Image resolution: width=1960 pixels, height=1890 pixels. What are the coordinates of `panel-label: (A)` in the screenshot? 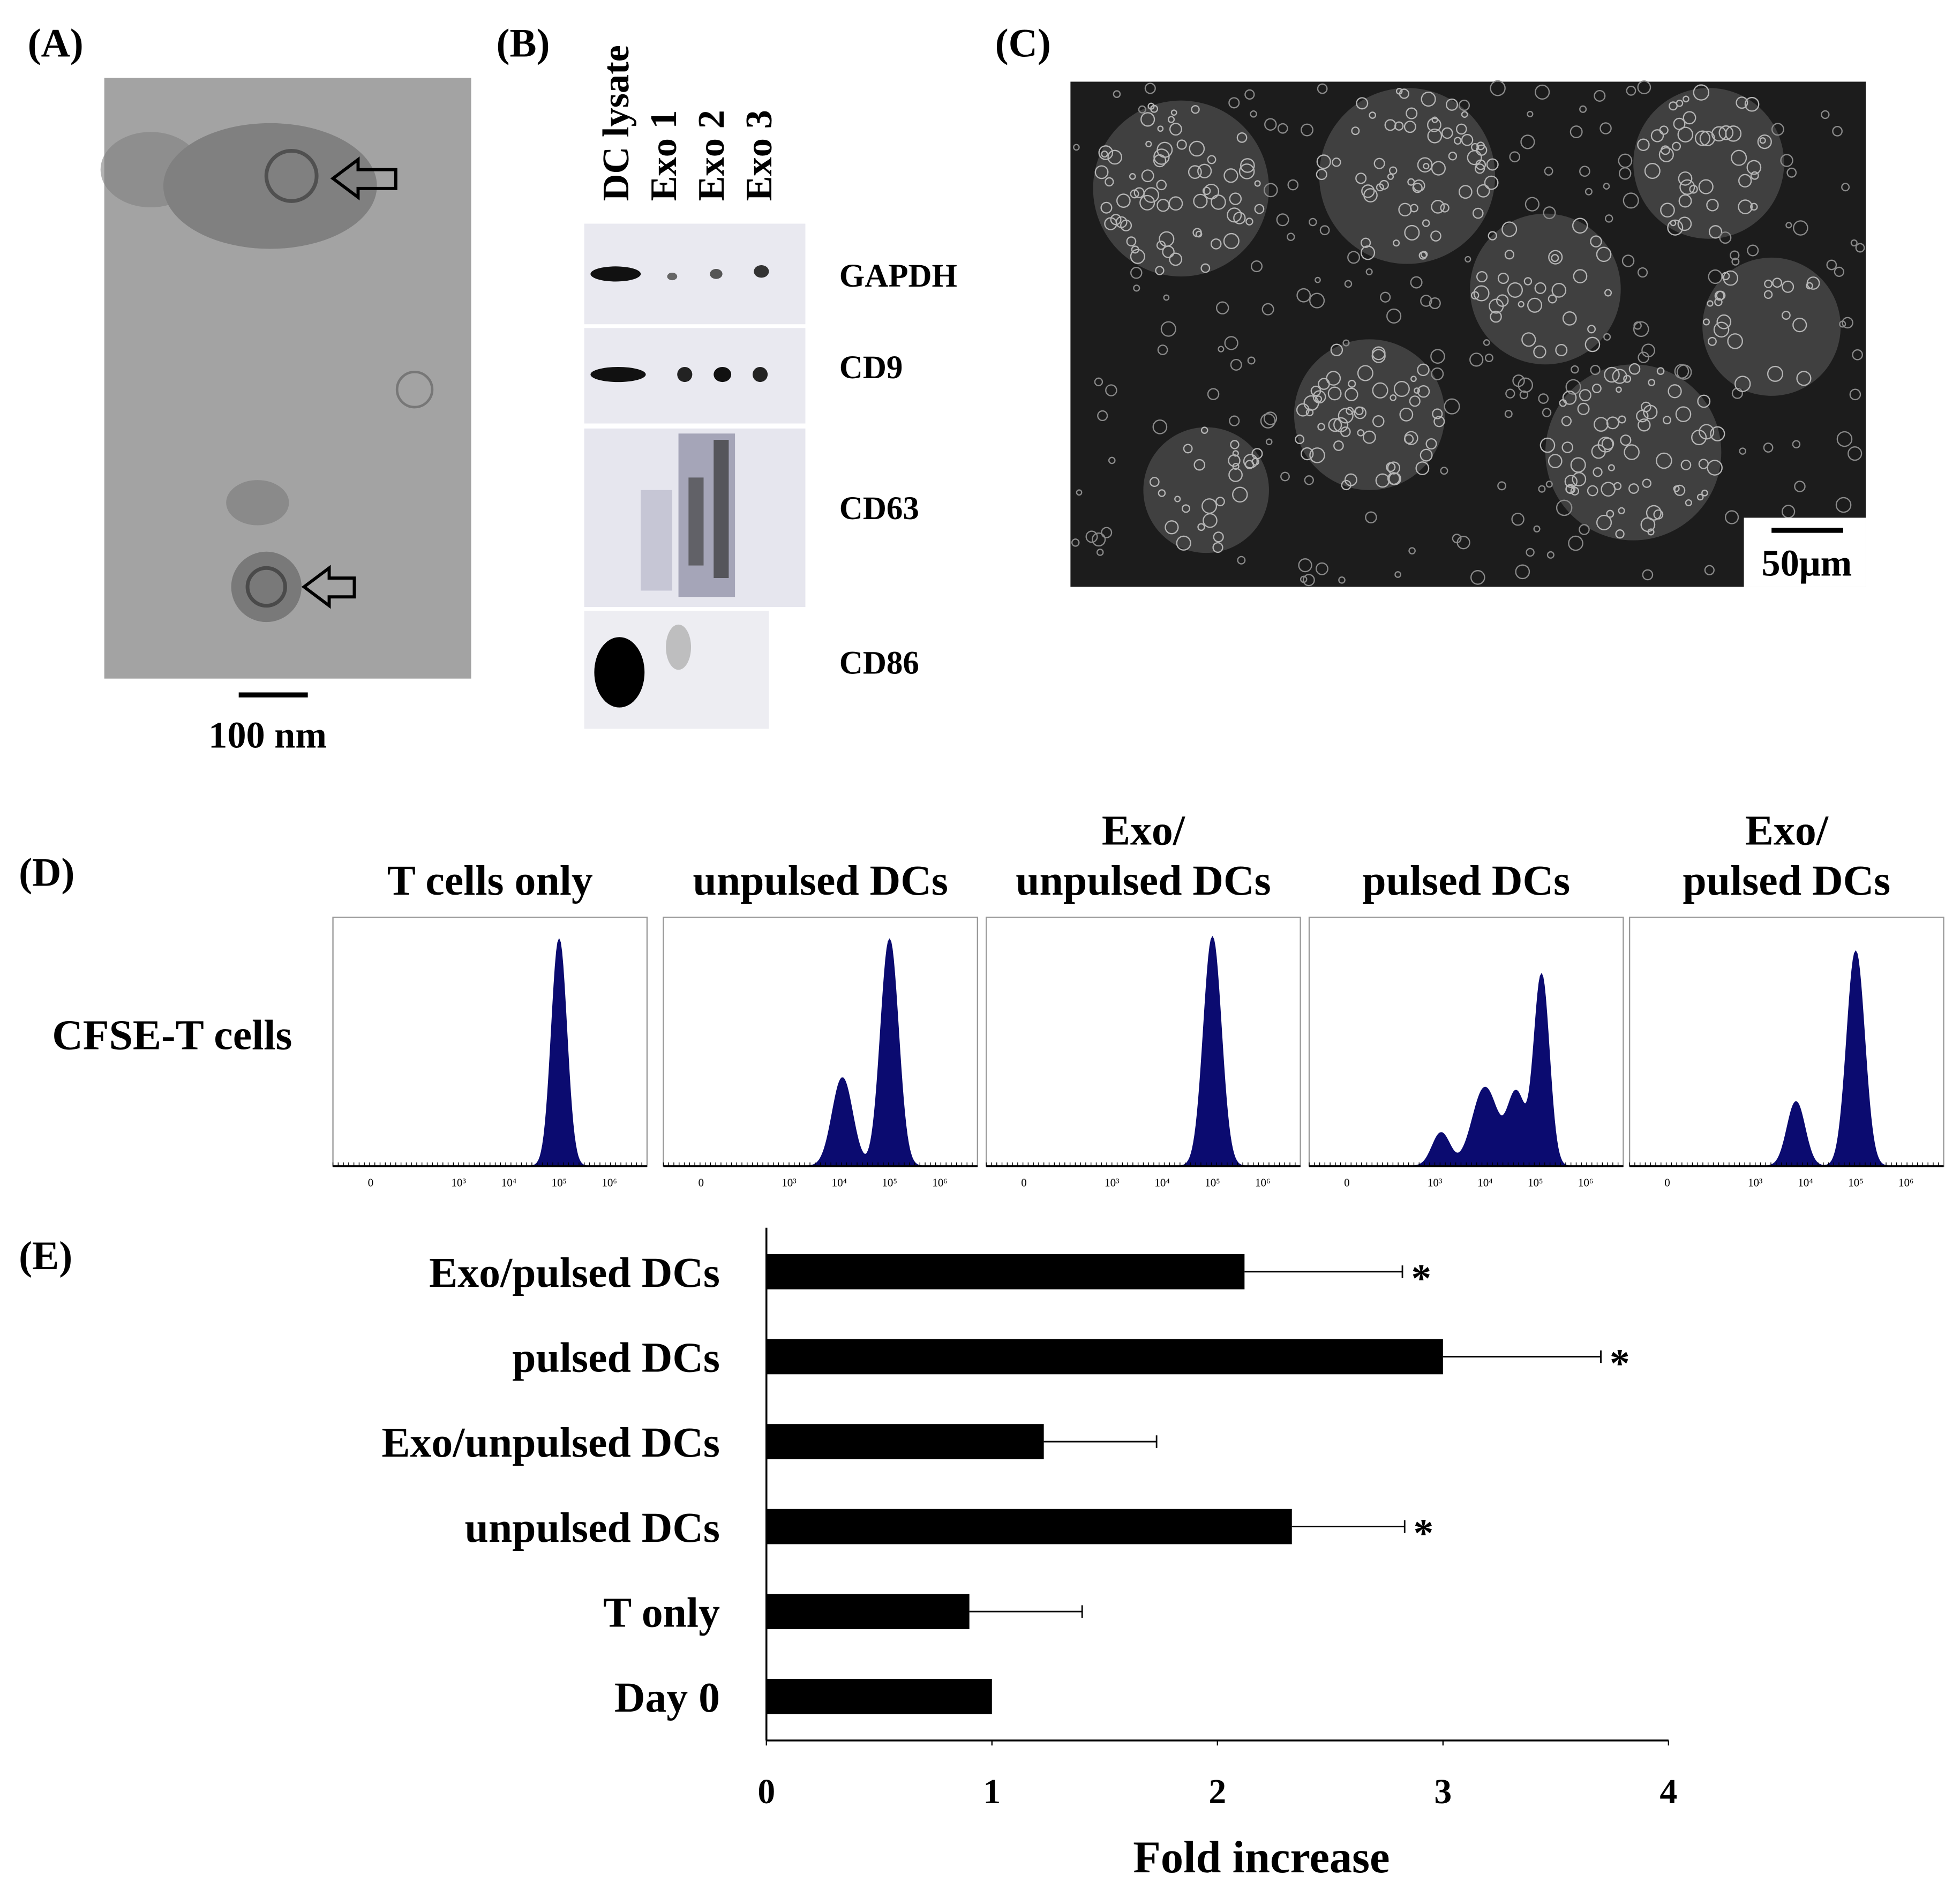 It's located at (56, 43).